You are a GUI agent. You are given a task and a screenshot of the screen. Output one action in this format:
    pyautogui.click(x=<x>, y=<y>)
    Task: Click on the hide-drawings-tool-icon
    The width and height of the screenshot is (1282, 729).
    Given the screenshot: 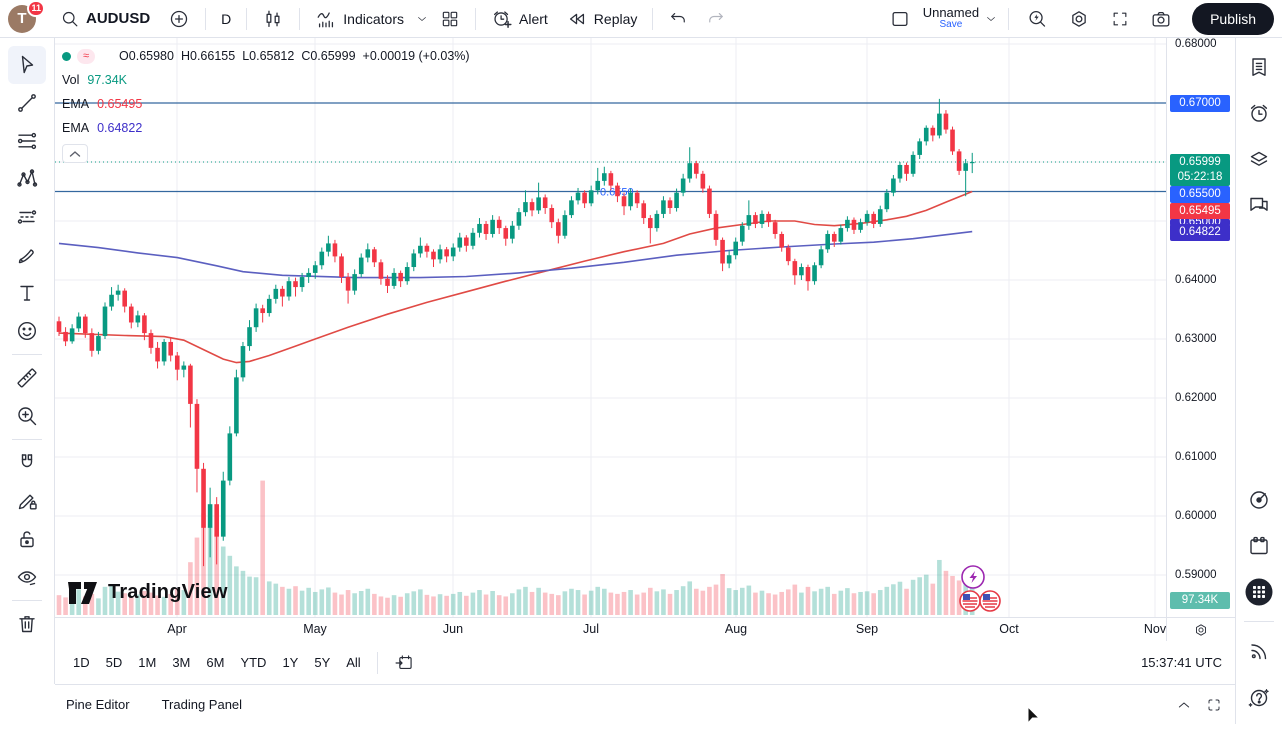 What is the action you would take?
    pyautogui.click(x=27, y=577)
    